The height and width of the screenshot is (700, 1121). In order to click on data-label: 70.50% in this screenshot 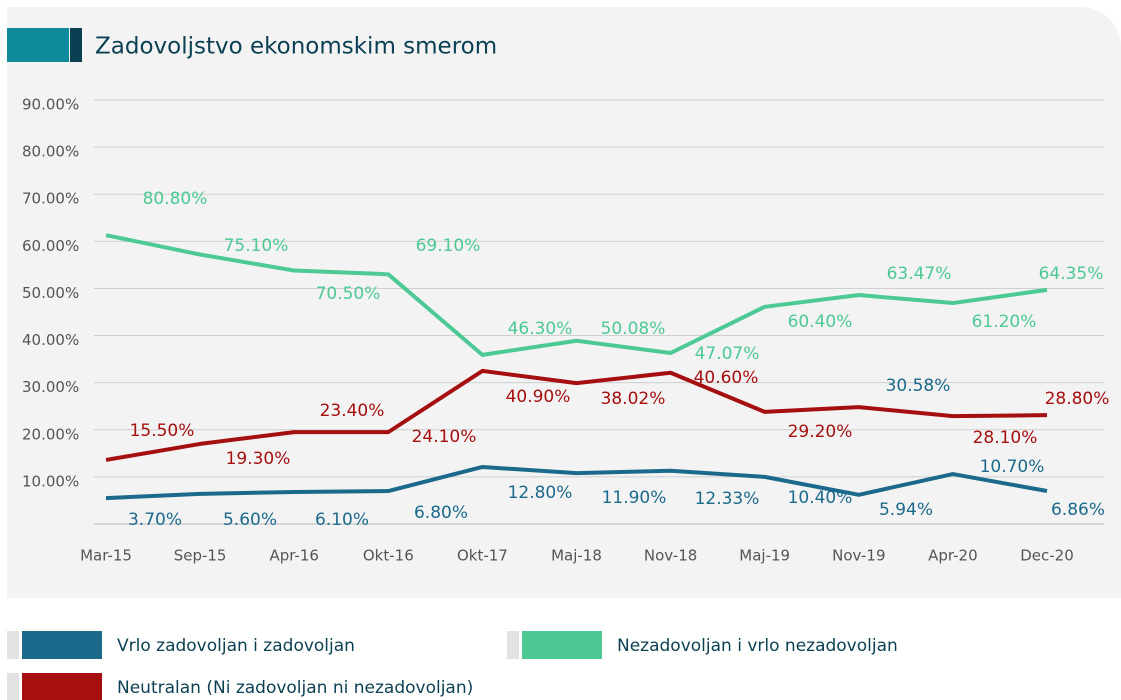, I will do `click(348, 294)`.